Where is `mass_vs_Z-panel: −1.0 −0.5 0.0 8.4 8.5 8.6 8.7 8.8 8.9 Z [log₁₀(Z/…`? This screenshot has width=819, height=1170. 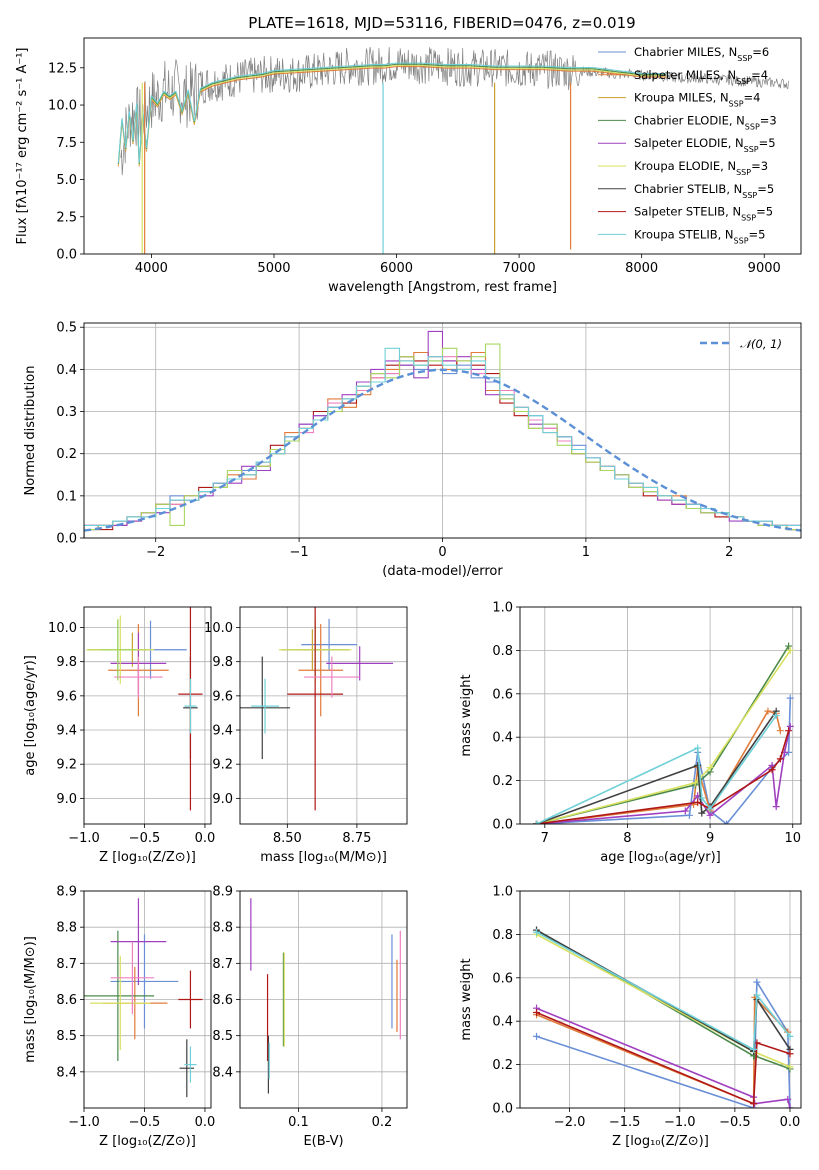
mass_vs_Z-panel: −1.0 −0.5 0.0 8.4 8.5 8.6 8.7 8.8 8.9 Z [log₁₀(Z/… is located at coordinates (119, 1017).